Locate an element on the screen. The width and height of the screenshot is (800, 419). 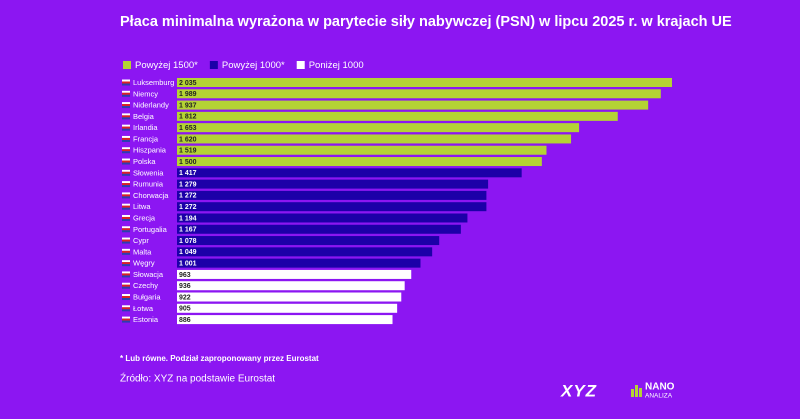
category-label: Luksemburg is located at coordinates (153, 82).